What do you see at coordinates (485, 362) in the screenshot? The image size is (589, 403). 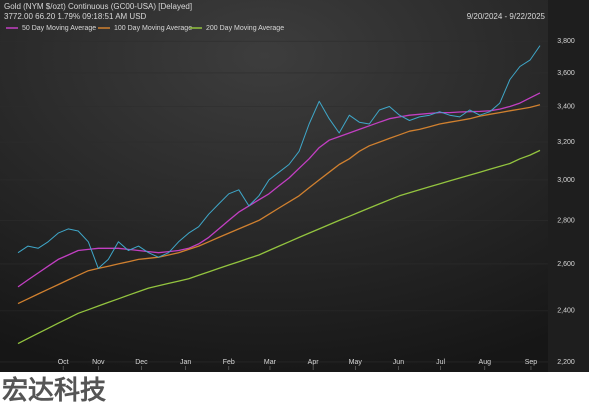 I see `x-tick-label: Aug` at bounding box center [485, 362].